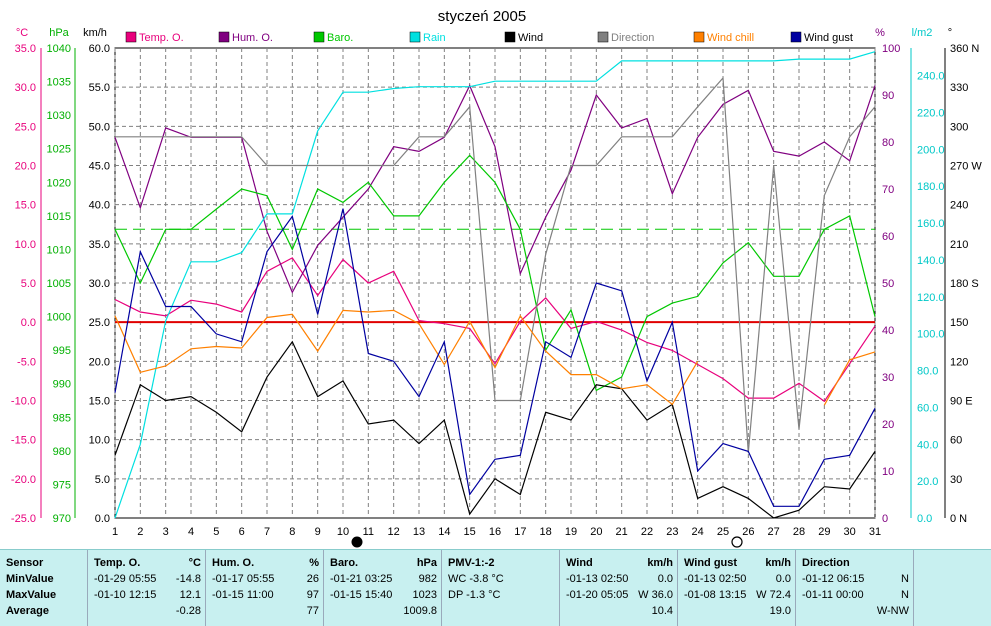  Describe the element at coordinates (292, 532) in the screenshot. I see `x-tick-label: 8` at that location.